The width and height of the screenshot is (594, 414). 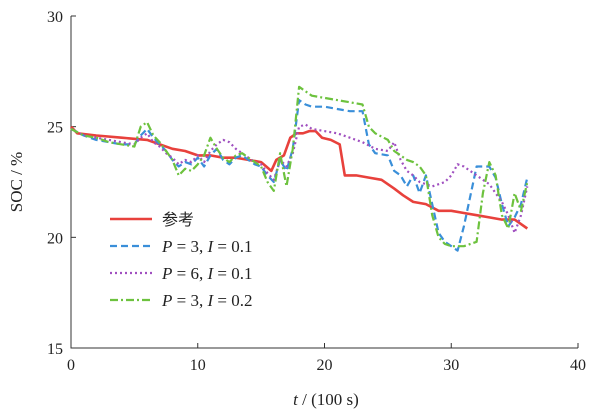 I want to click on y-tick-label: 30, so click(x=55, y=17).